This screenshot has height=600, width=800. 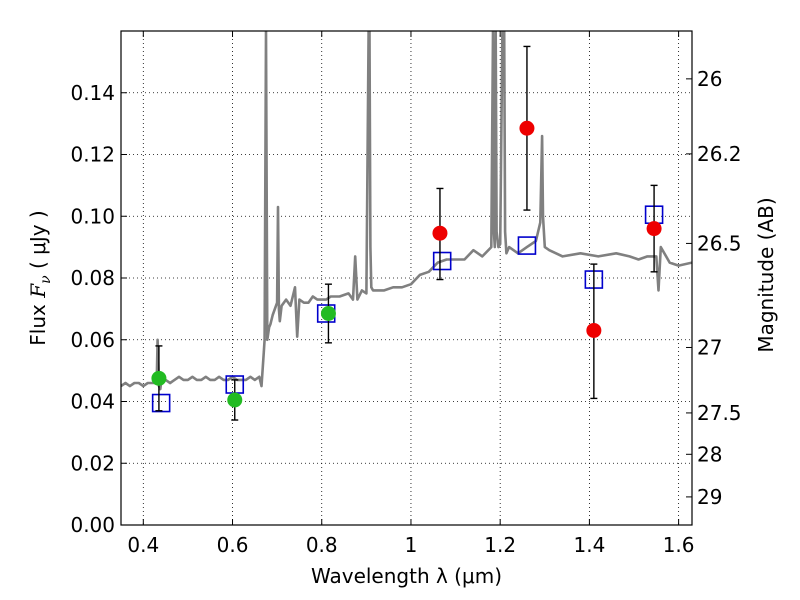 What do you see at coordinates (92, 216) in the screenshot?
I see `y-tick-label: 0.10` at bounding box center [92, 216].